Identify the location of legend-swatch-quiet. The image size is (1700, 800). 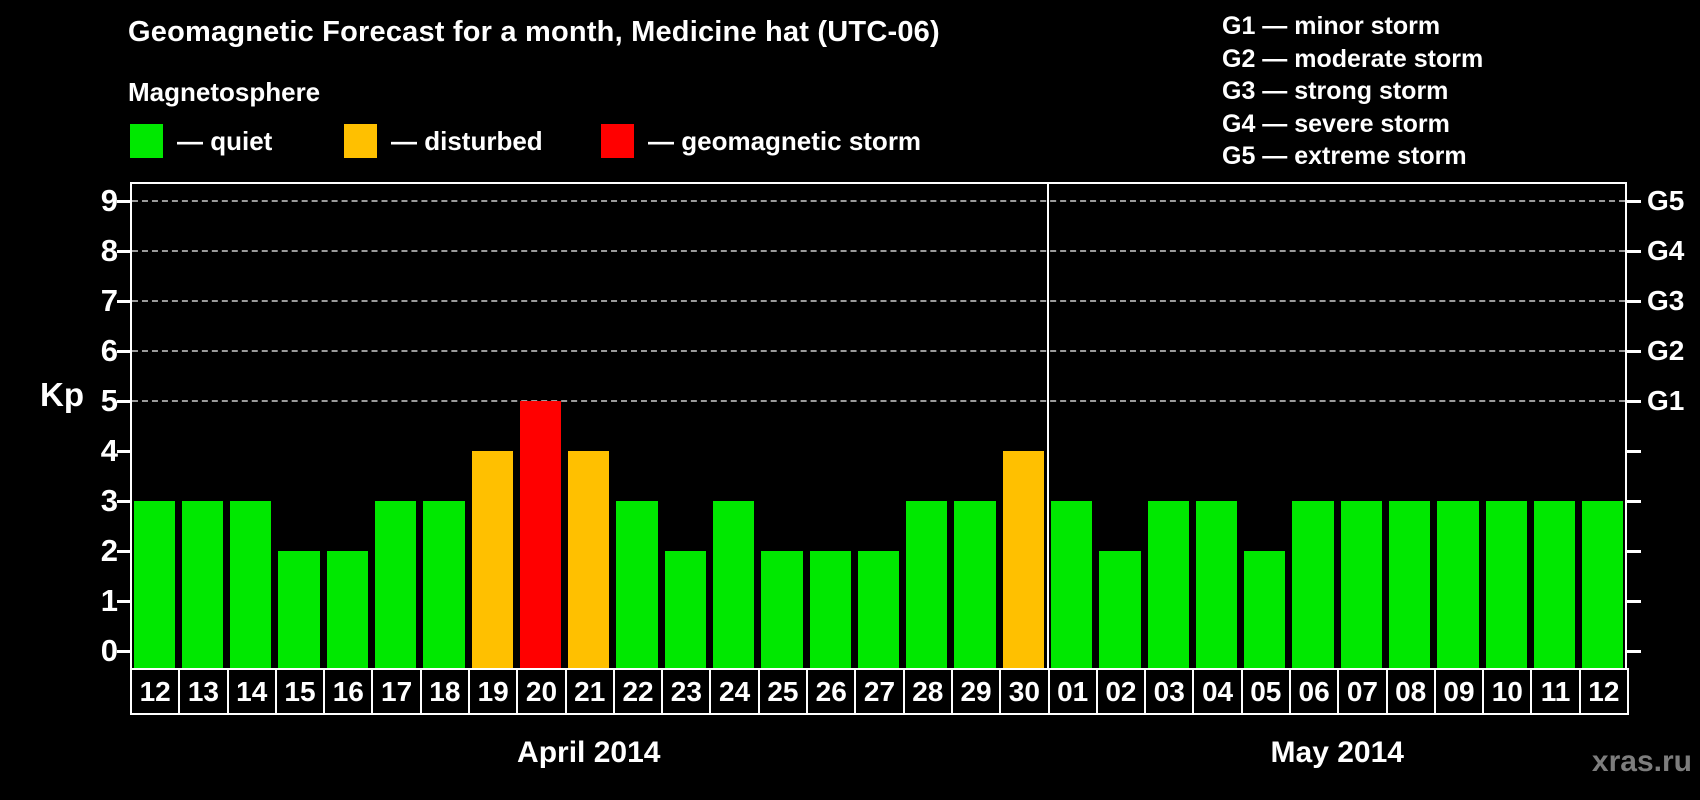
(146, 141).